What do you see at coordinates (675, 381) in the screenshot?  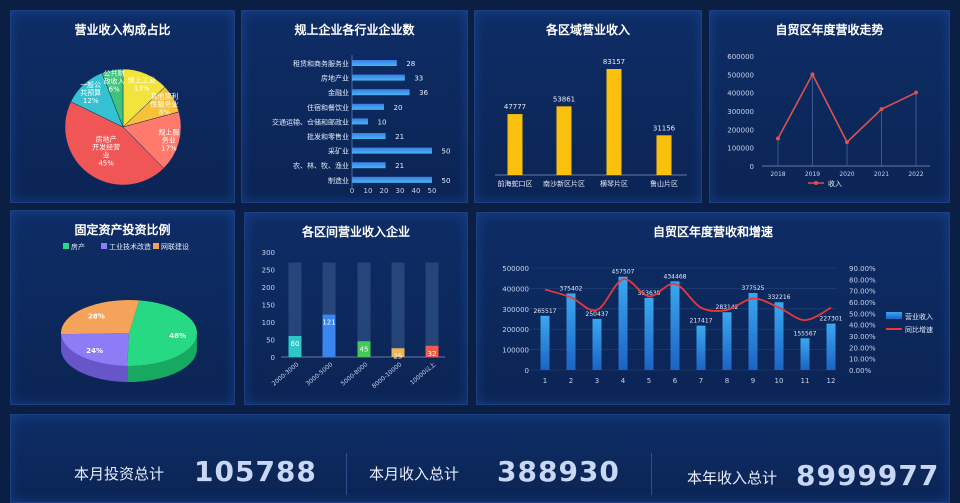 I see `x-tick-label: 6` at bounding box center [675, 381].